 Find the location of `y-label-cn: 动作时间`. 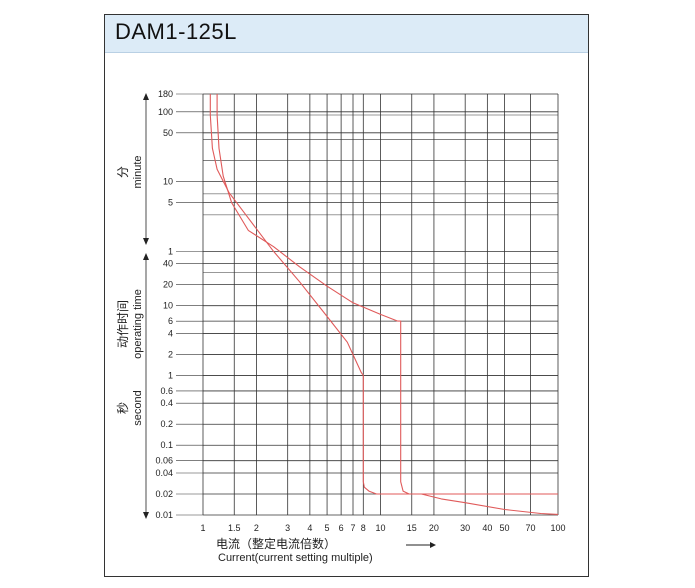

y-label-cn: 动作时间 is located at coordinates (123, 324).